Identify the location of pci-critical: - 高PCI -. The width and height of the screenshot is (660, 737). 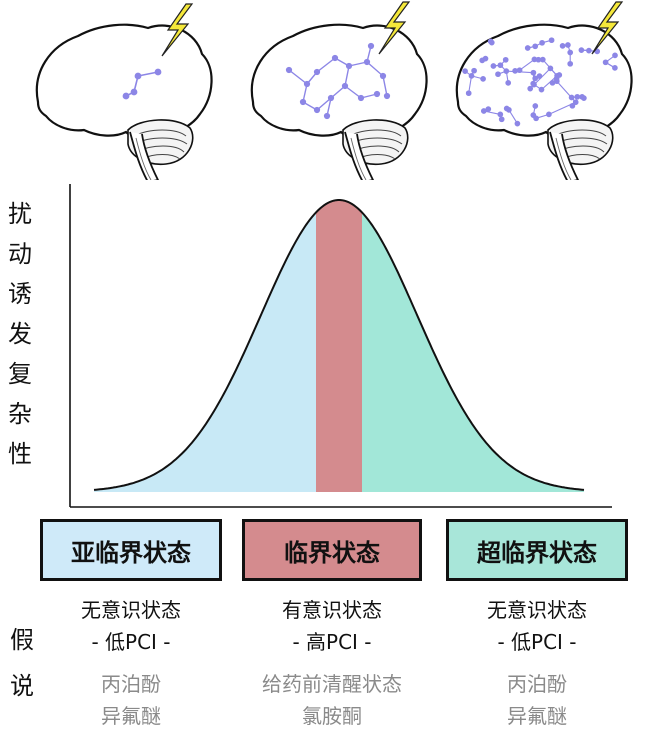
(332, 642).